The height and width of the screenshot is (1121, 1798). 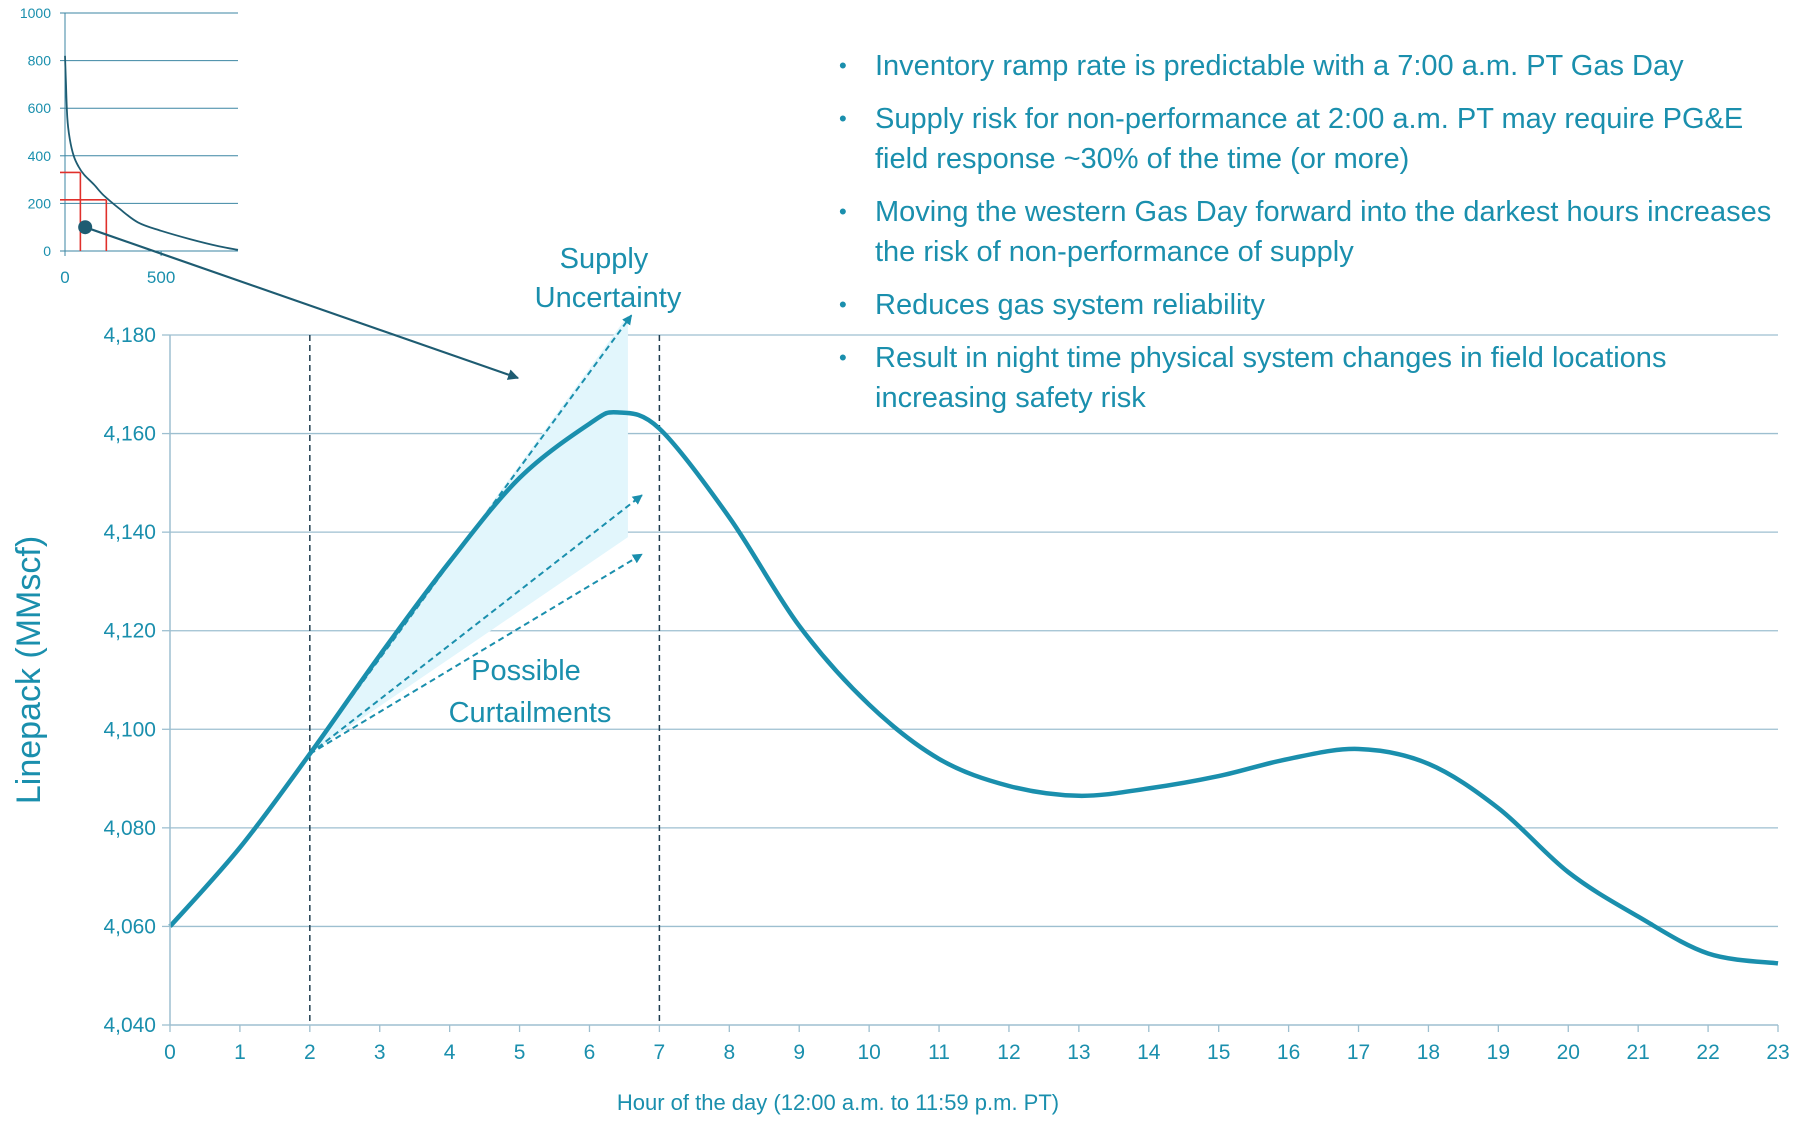 What do you see at coordinates (520, 1052) in the screenshot?
I see `x-tick-label: 5` at bounding box center [520, 1052].